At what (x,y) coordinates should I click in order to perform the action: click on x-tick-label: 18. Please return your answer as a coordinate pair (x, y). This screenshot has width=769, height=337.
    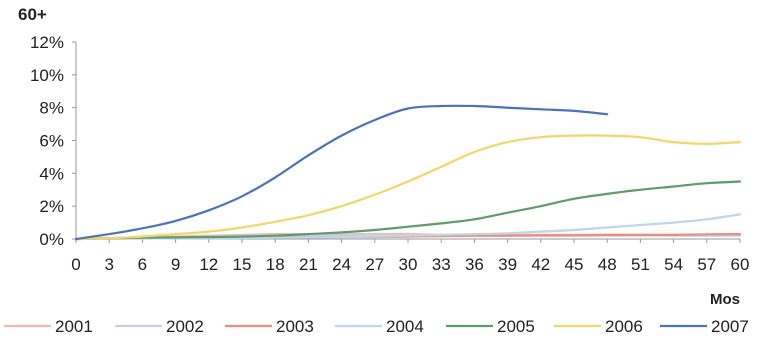
    Looking at the image, I should click on (275, 264).